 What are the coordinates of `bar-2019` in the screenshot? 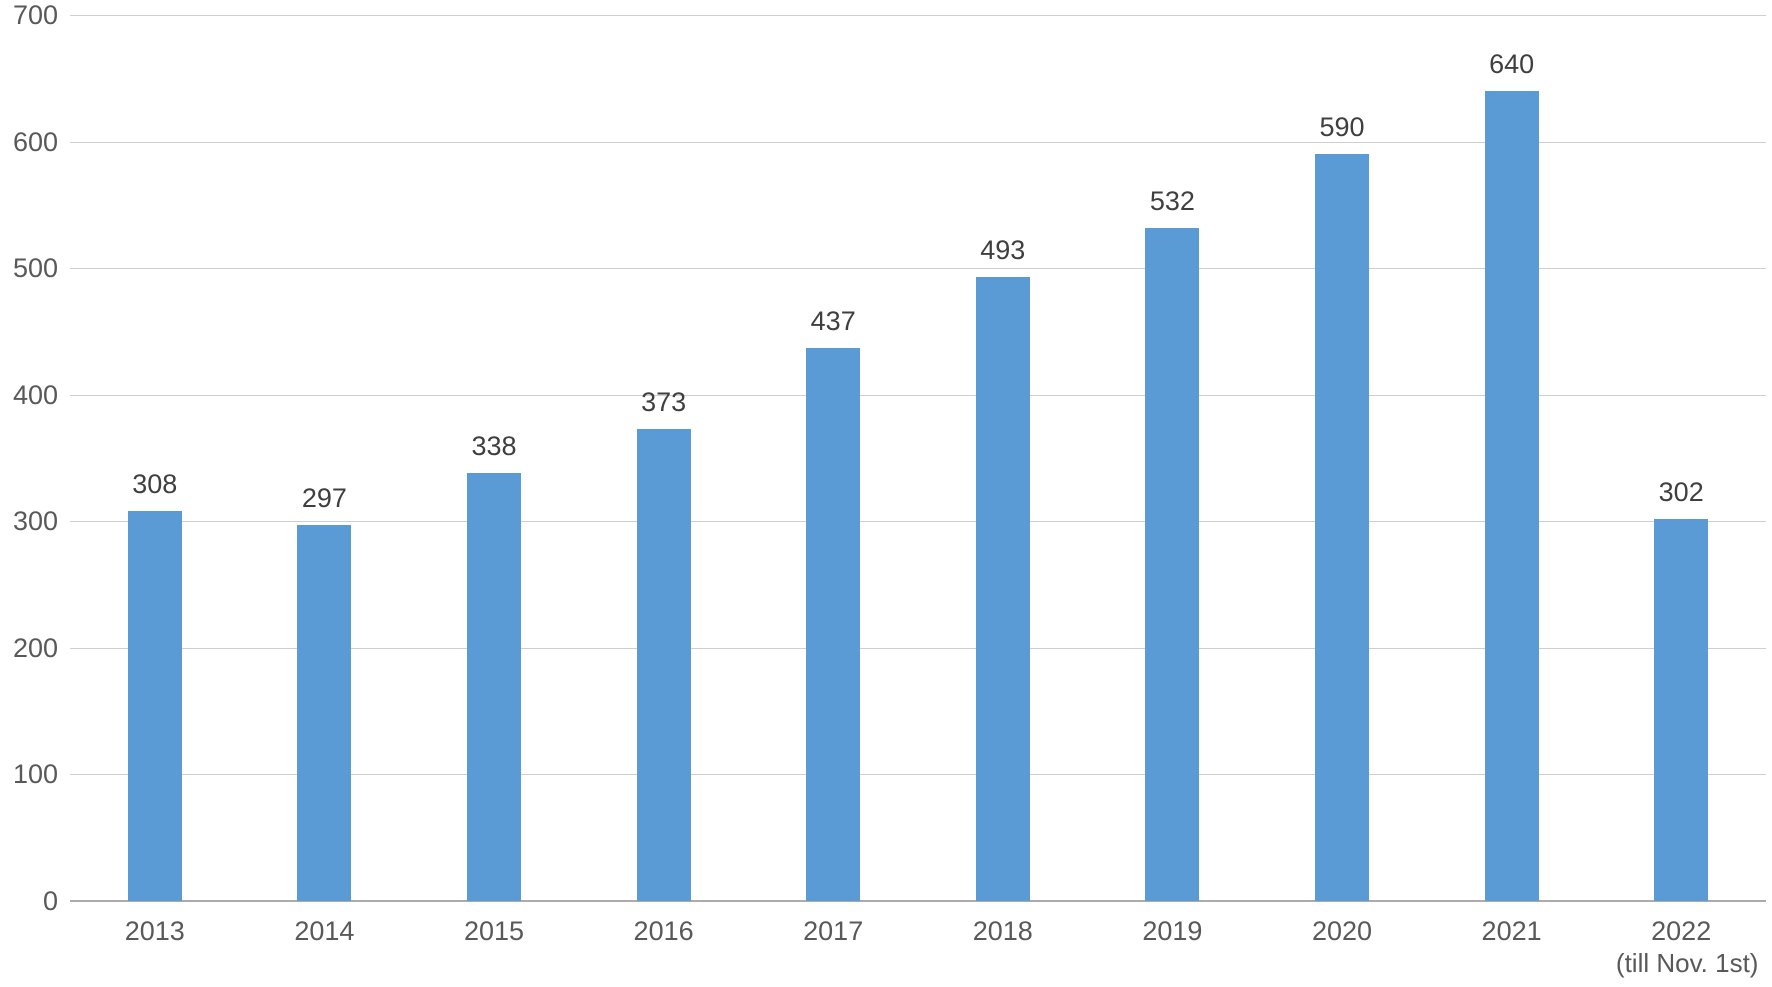 It's located at (1172, 564).